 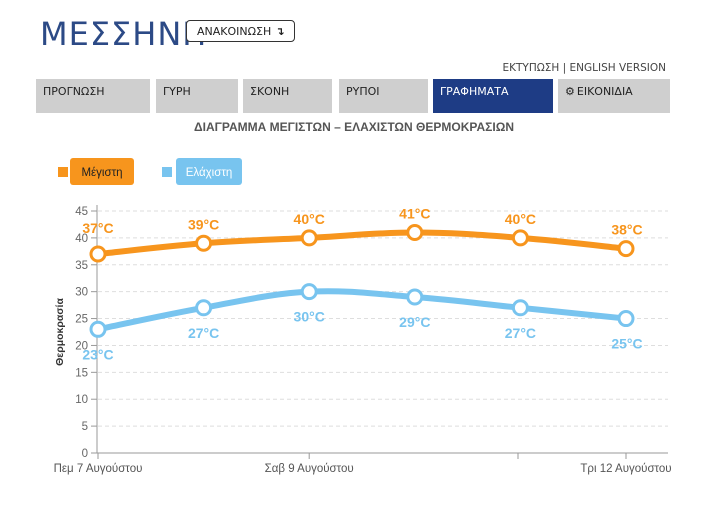 What do you see at coordinates (626, 230) in the screenshot?
I see `data-label: 38°C` at bounding box center [626, 230].